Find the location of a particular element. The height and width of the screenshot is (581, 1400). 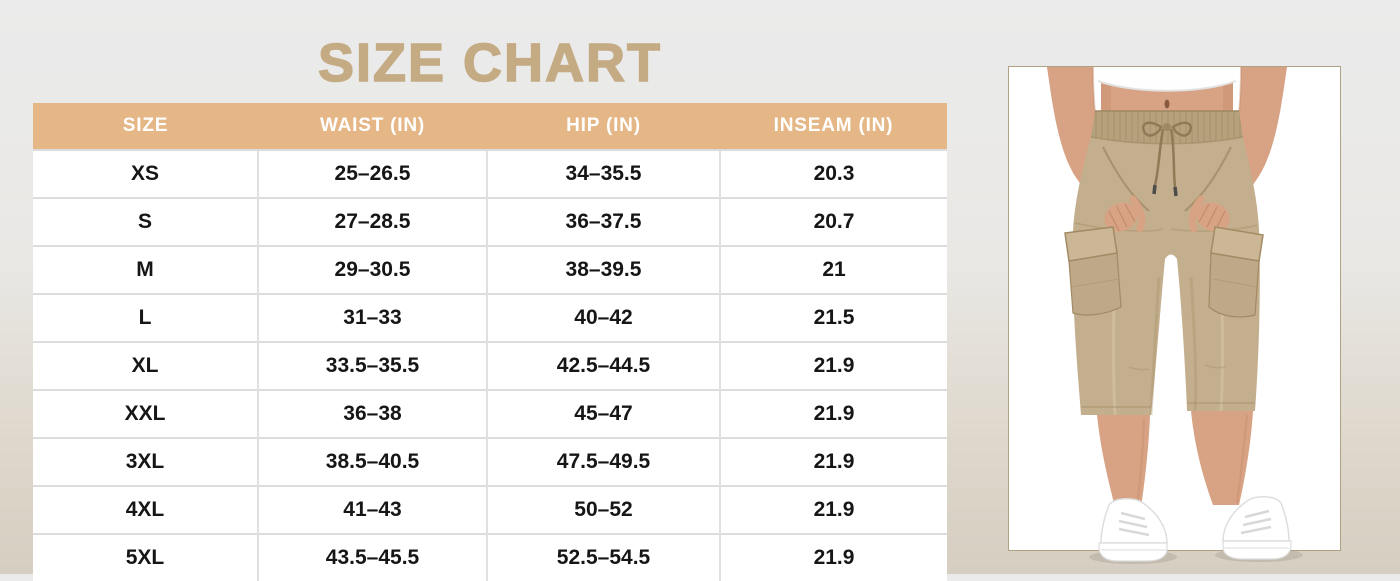

size-label-cell: XS is located at coordinates (145, 173).